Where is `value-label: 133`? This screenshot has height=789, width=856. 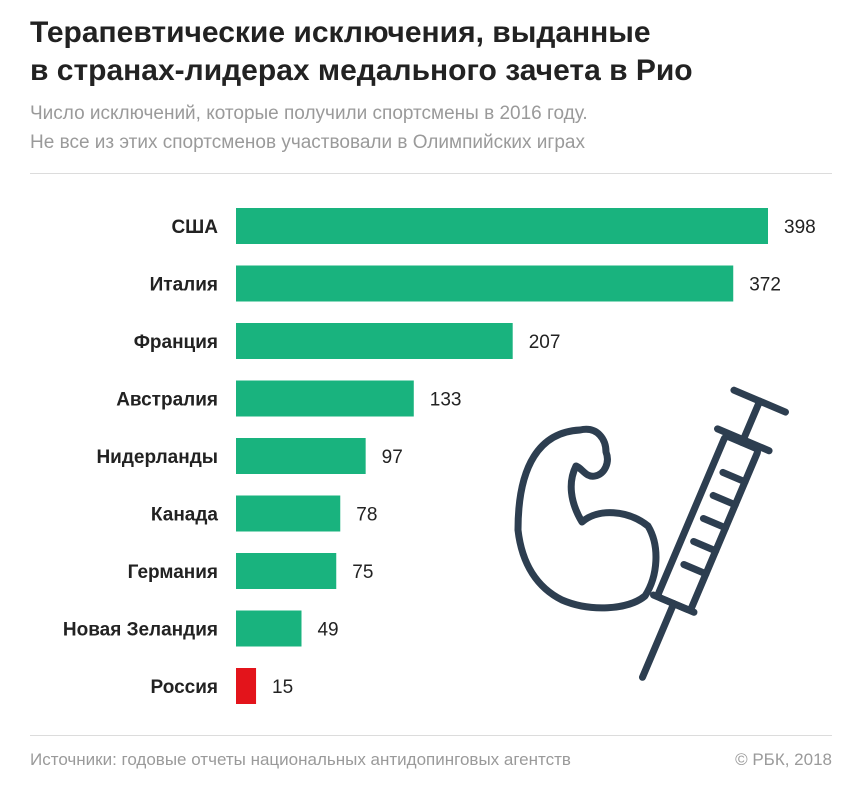 value-label: 133 is located at coordinates (446, 400).